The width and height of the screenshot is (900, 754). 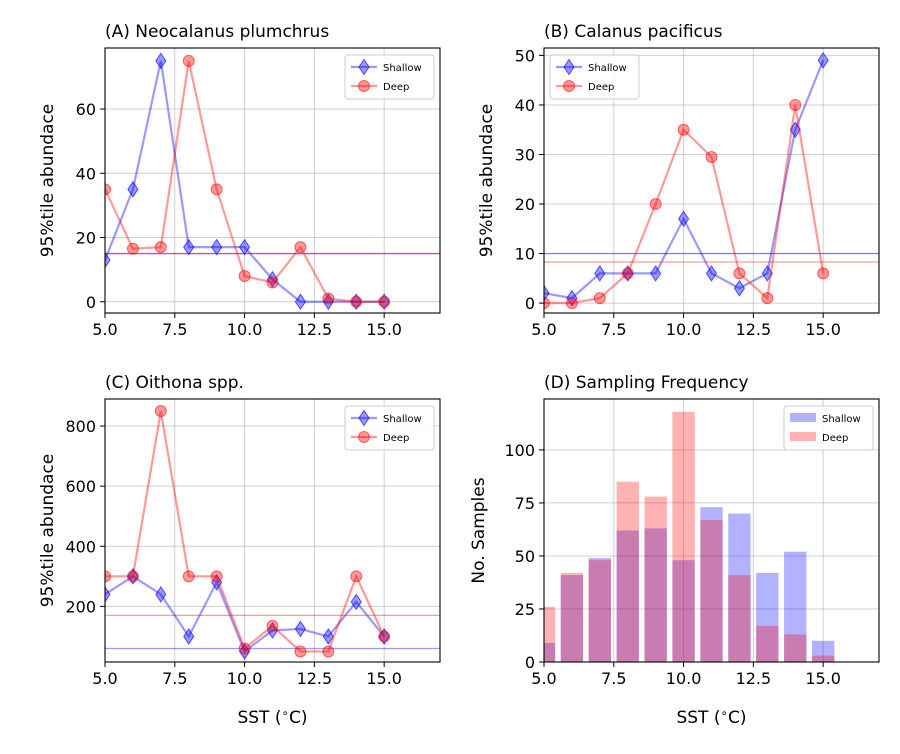 I want to click on y-axis-label: No. Samples, so click(x=479, y=530).